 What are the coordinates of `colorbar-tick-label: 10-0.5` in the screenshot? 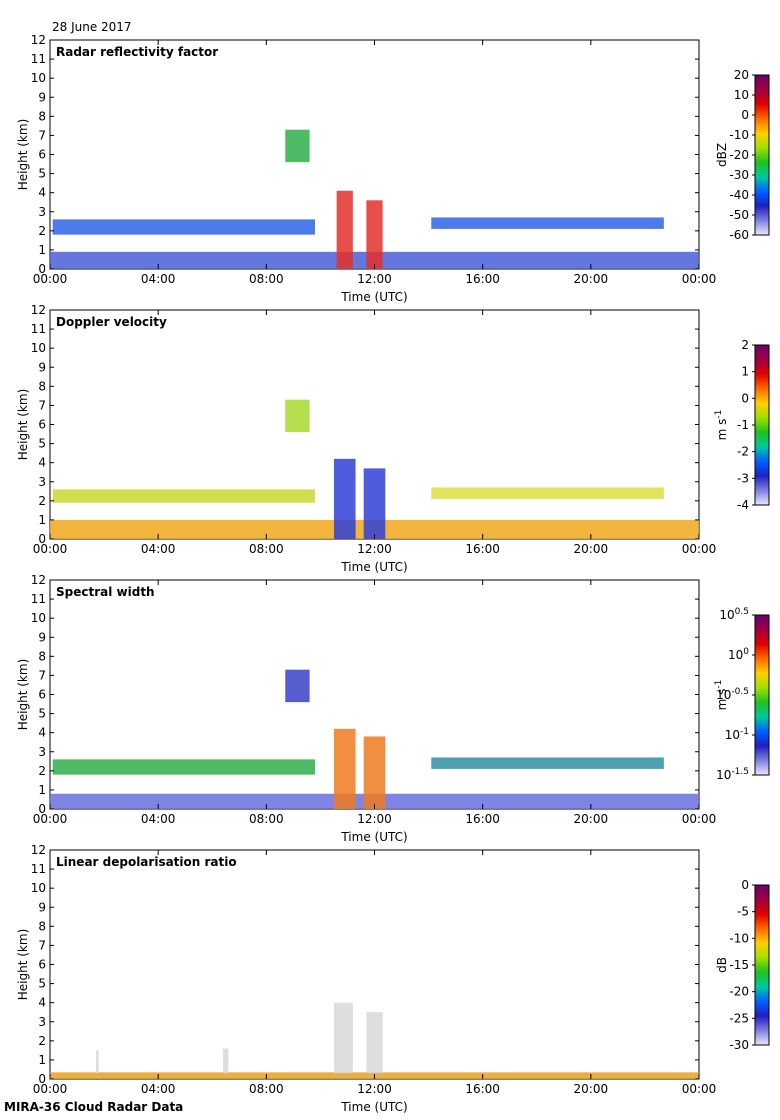 It's located at (732, 694).